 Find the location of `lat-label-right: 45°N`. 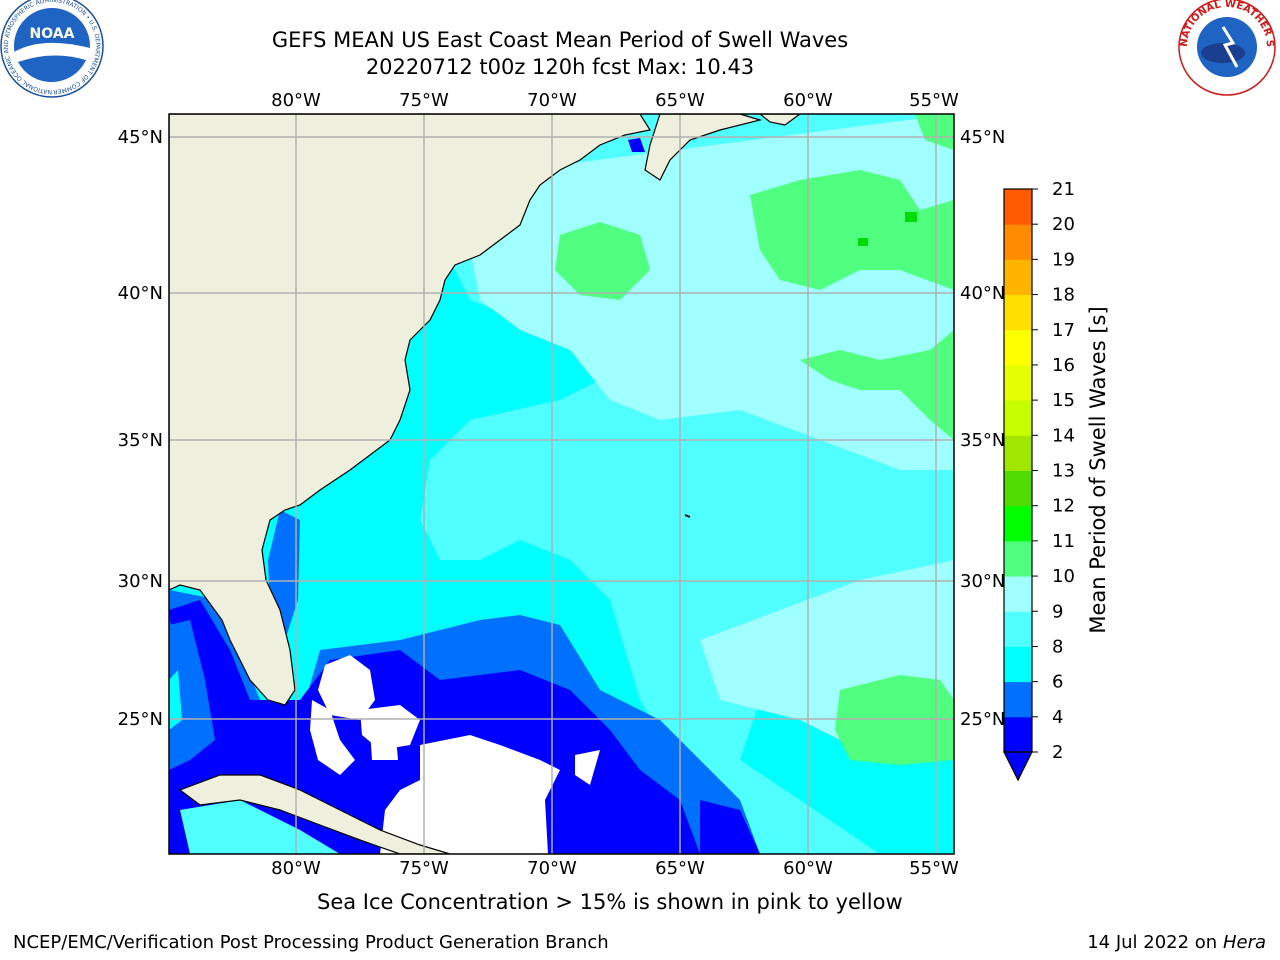

lat-label-right: 45°N is located at coordinates (982, 137).